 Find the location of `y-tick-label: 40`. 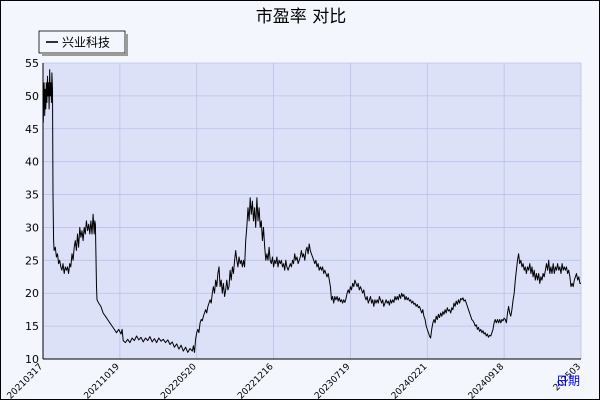

y-tick-label: 40 is located at coordinates (32, 162).